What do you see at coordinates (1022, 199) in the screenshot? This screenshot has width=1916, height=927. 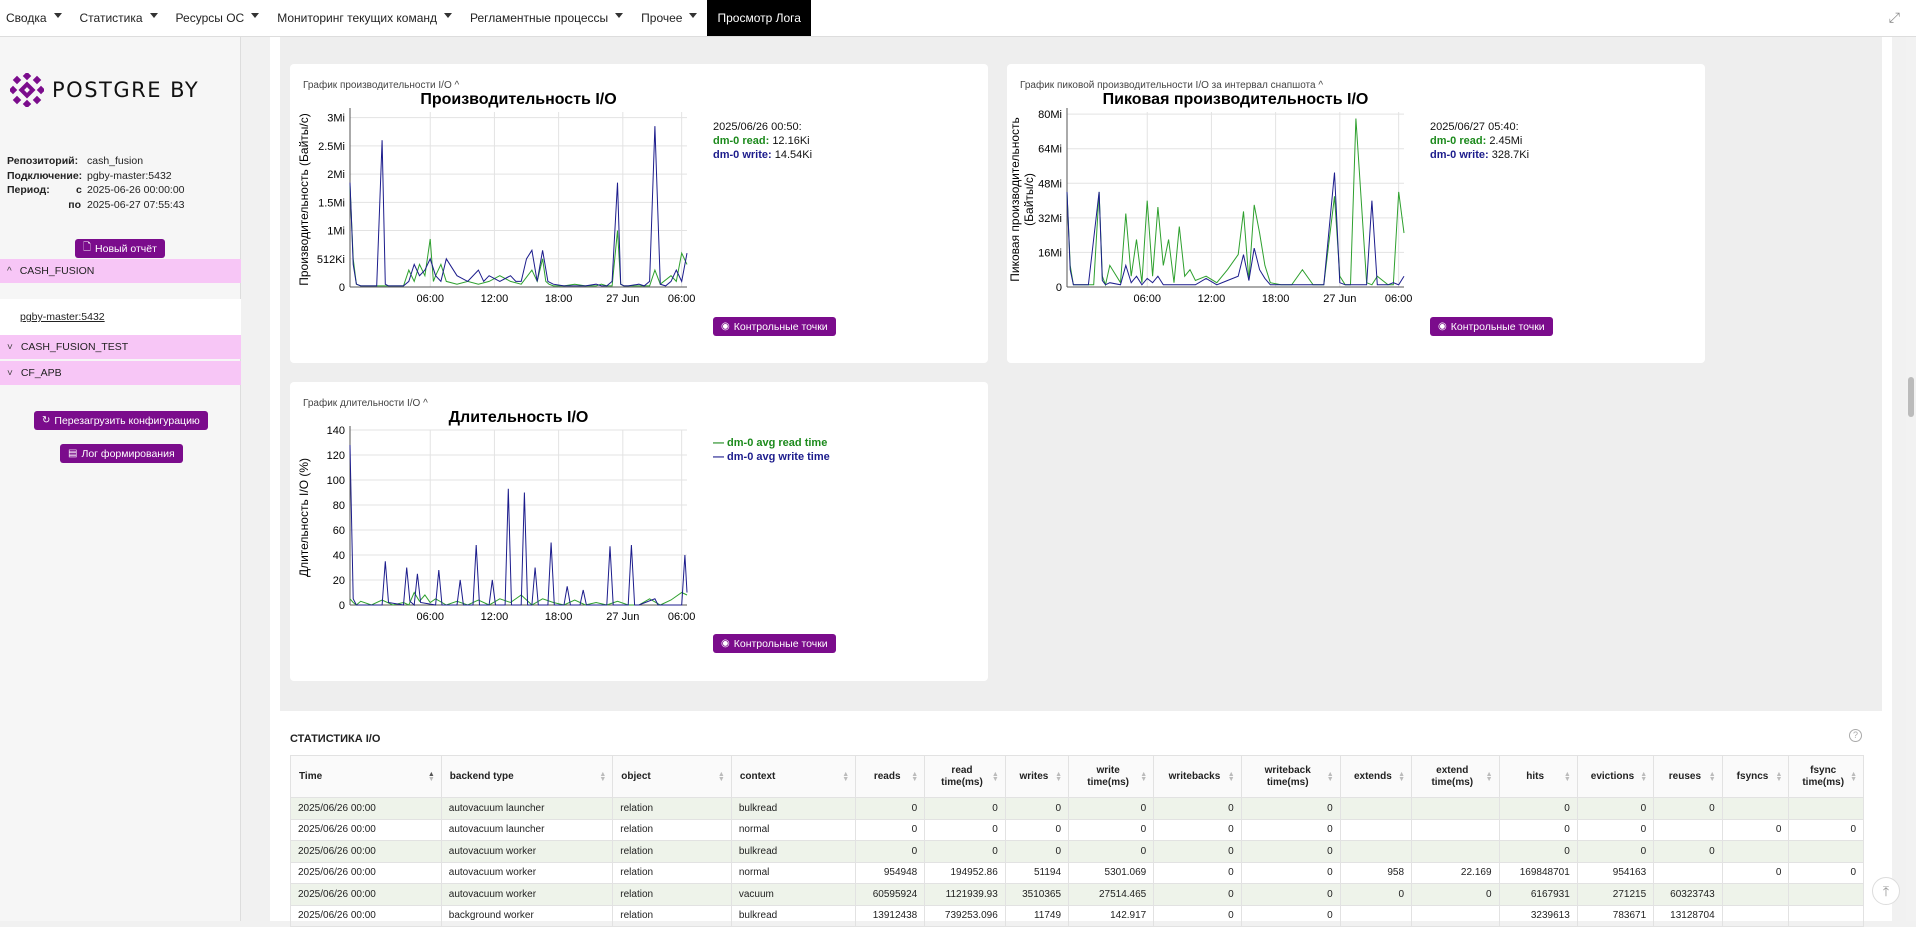 I see `y-axis-label: Пиковая производительность(Байты/с)` at bounding box center [1022, 199].